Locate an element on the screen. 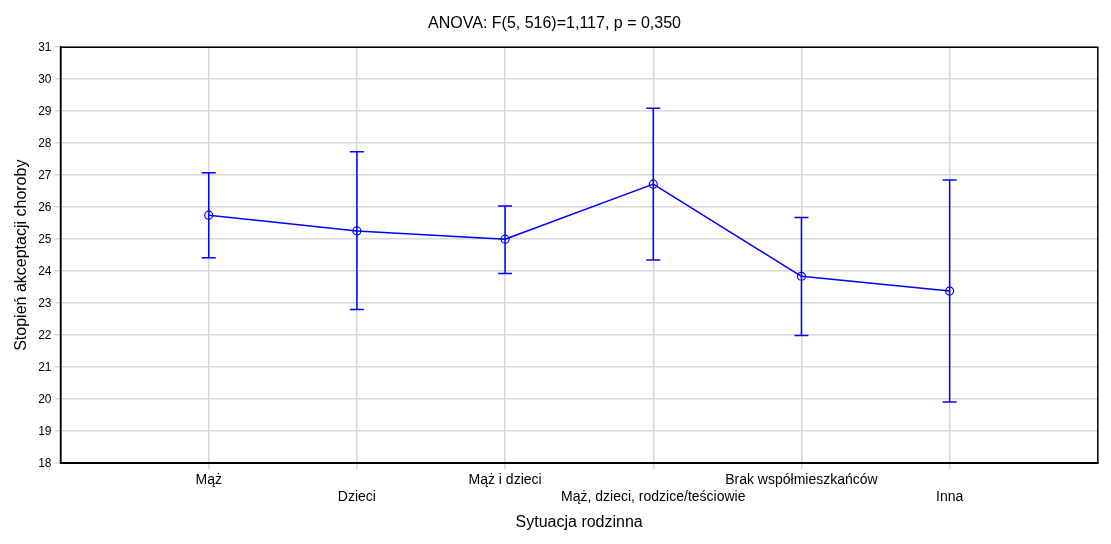 This screenshot has width=1111, height=544. y-tick-label: 25 is located at coordinates (45, 238).